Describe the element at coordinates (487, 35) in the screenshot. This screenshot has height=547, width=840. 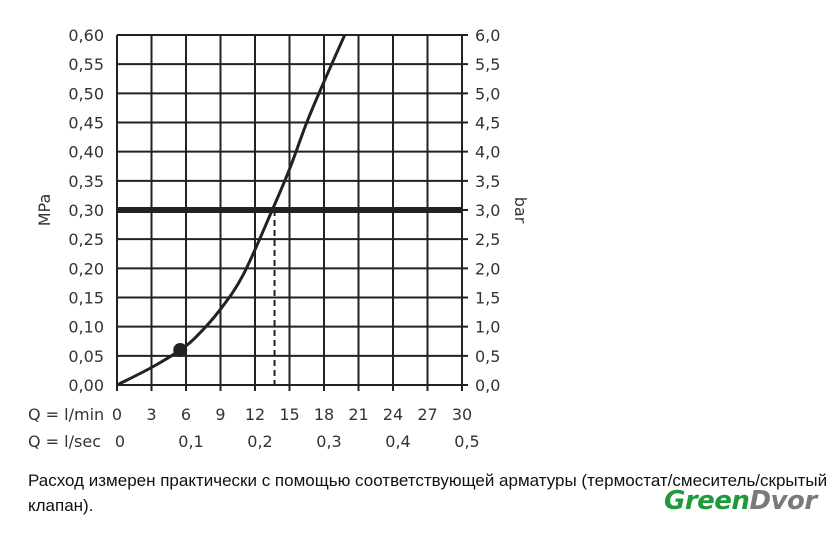
I see `y-right-tick-label: 6,0` at that location.